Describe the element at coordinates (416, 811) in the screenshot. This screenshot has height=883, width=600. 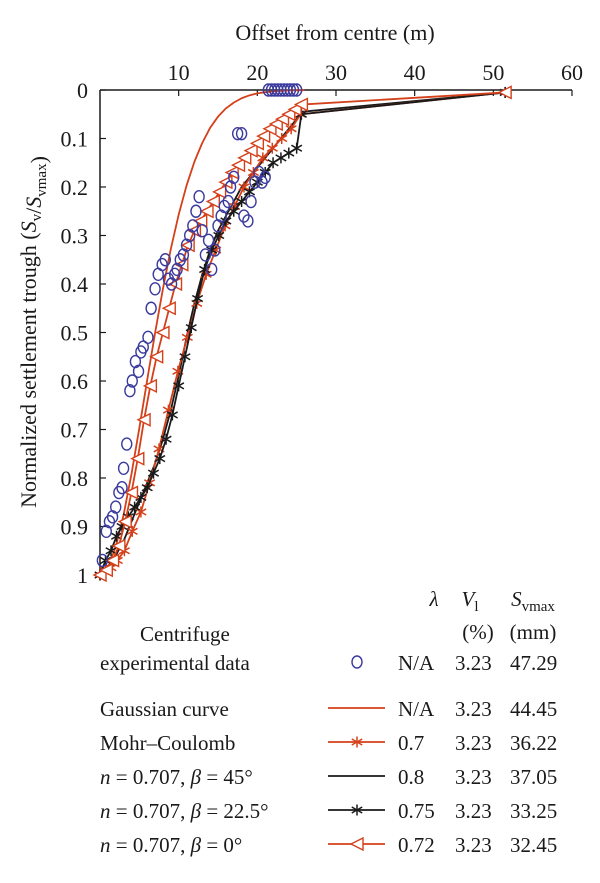
I see `legend-lambda-value: 0.75` at that location.